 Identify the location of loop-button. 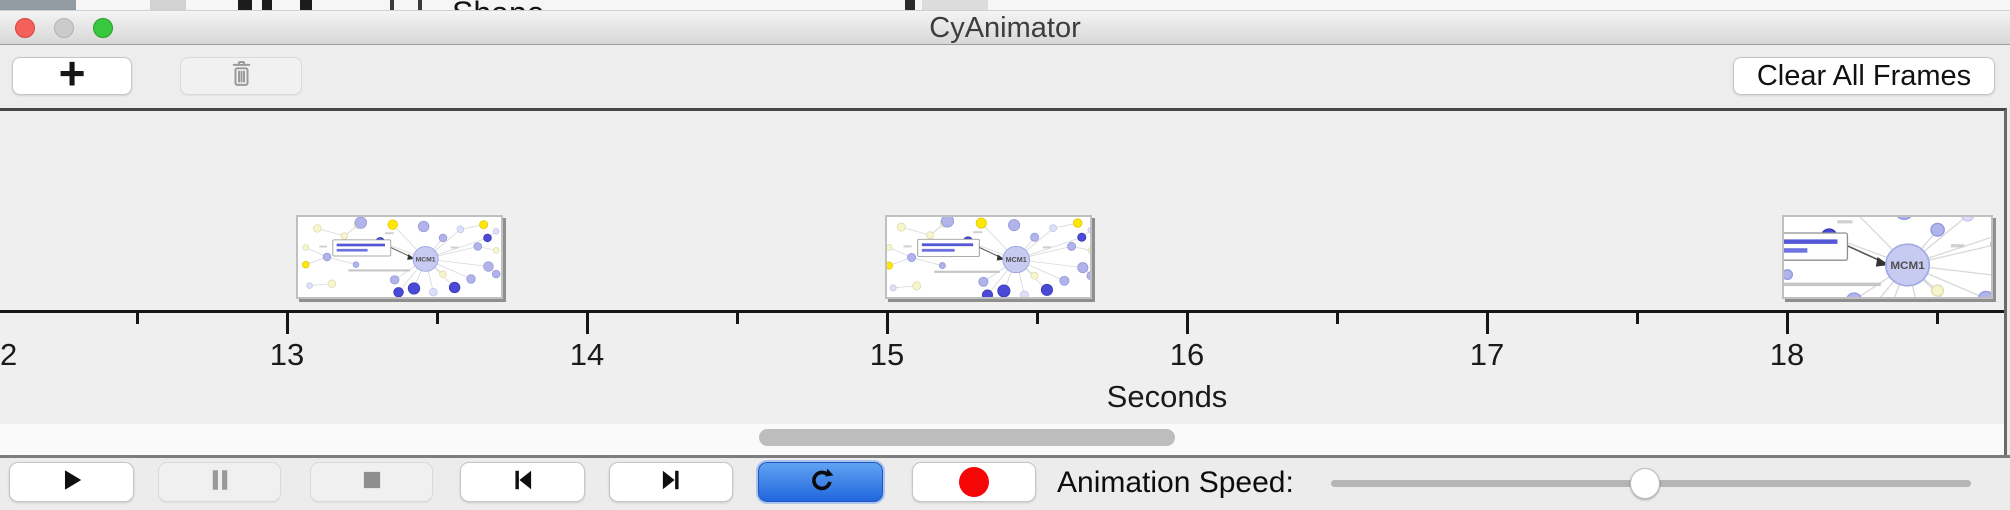
(820, 482).